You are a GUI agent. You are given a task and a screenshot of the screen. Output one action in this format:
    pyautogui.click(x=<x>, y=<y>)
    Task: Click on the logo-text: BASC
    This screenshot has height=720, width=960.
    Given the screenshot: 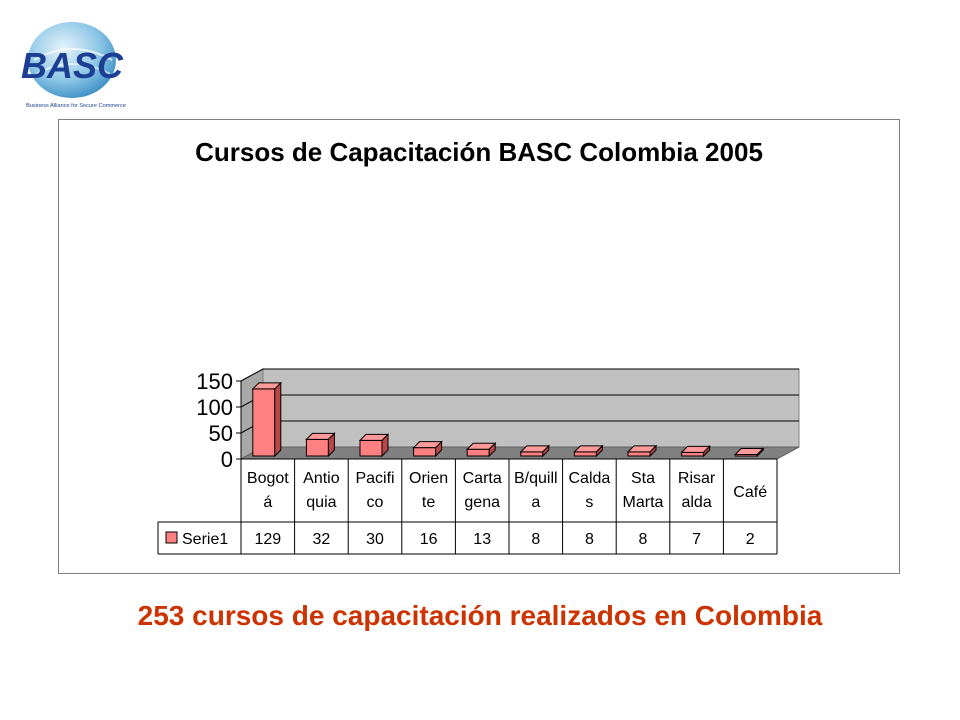 What is the action you would take?
    pyautogui.click(x=72, y=65)
    